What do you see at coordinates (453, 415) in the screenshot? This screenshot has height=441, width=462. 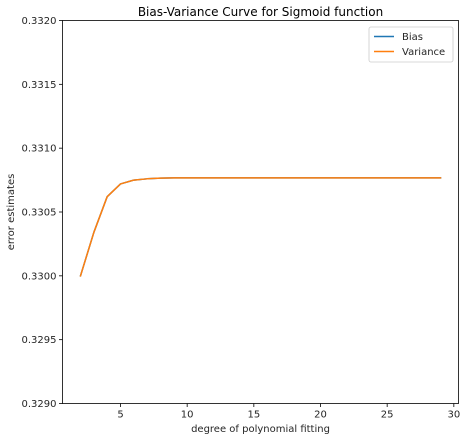 I see `x-tick-label: 30` at bounding box center [453, 415].